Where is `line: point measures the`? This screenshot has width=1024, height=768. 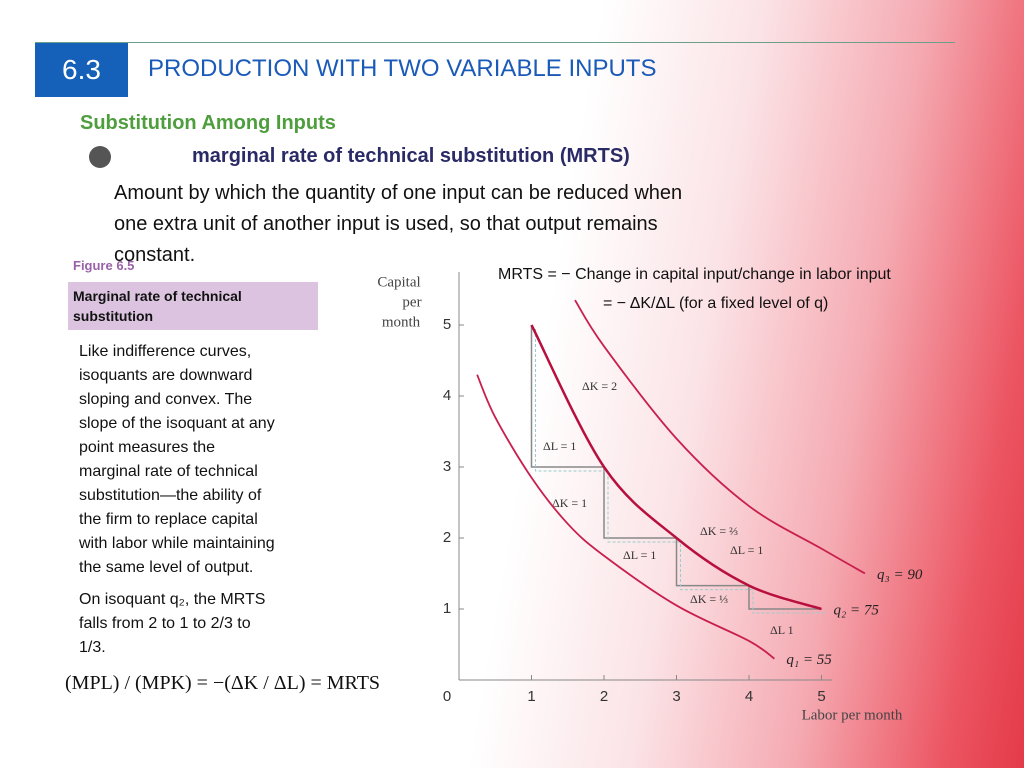 line: point measures the is located at coordinates (147, 447).